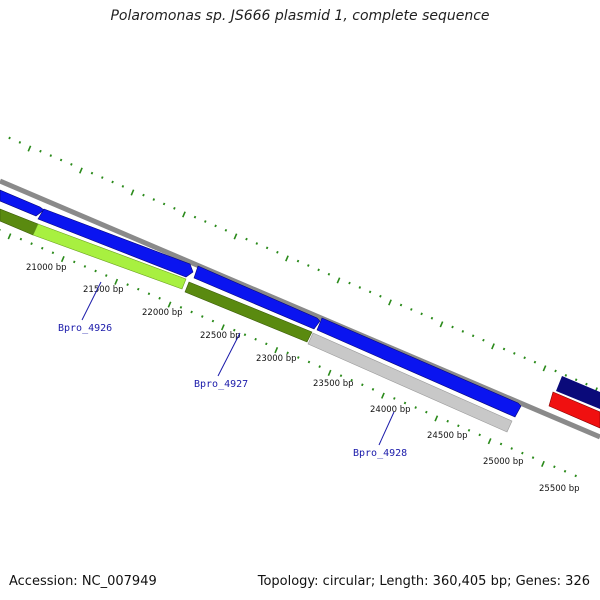 The image size is (600, 600). Describe the element at coordinates (410, 382) in the screenshot. I see `gene-bar-gray` at that location.